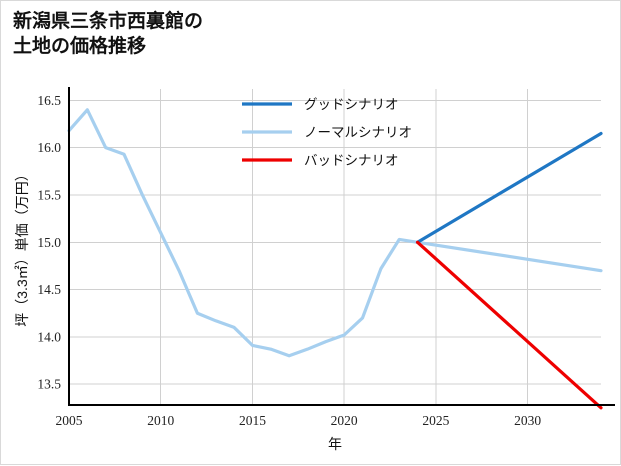 Image resolution: width=621 pixels, height=466 pixels. I want to click on y-axis-tick-label: 14.0, so click(49, 336).